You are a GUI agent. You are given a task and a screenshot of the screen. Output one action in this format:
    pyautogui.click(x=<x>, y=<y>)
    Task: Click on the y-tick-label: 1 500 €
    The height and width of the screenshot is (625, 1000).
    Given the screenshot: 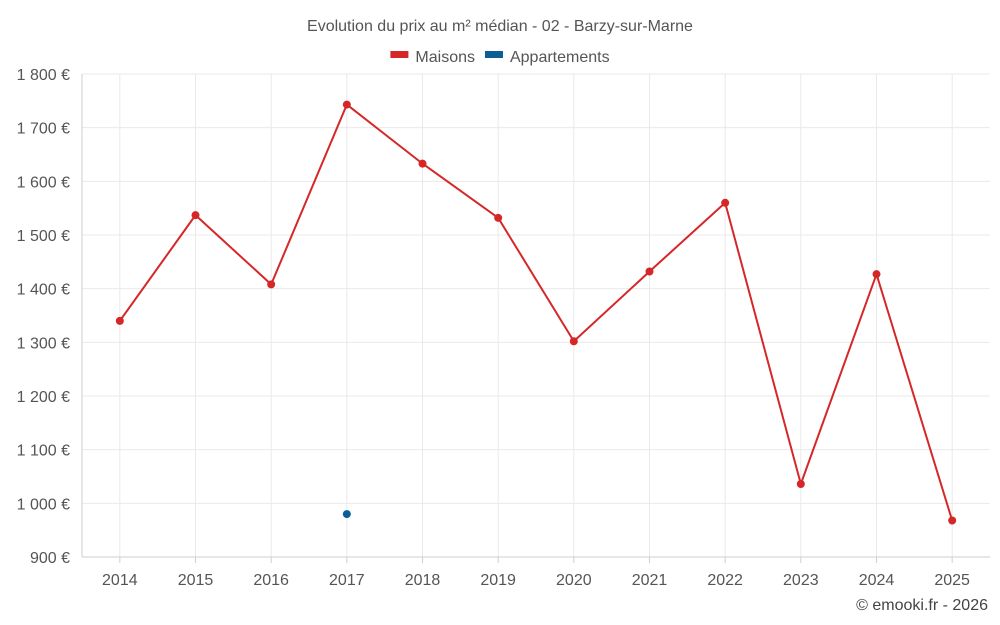 What is the action you would take?
    pyautogui.click(x=43, y=236)
    